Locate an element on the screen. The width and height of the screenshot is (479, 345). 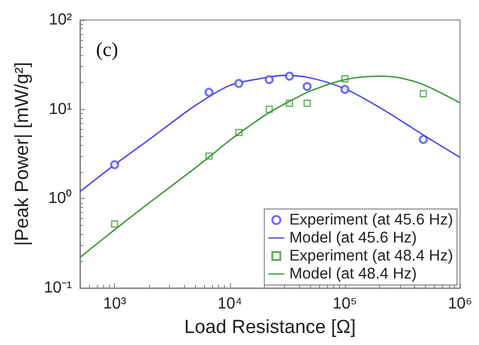
legend-label: Model (at 45.6 Hz) is located at coordinates (353, 238).